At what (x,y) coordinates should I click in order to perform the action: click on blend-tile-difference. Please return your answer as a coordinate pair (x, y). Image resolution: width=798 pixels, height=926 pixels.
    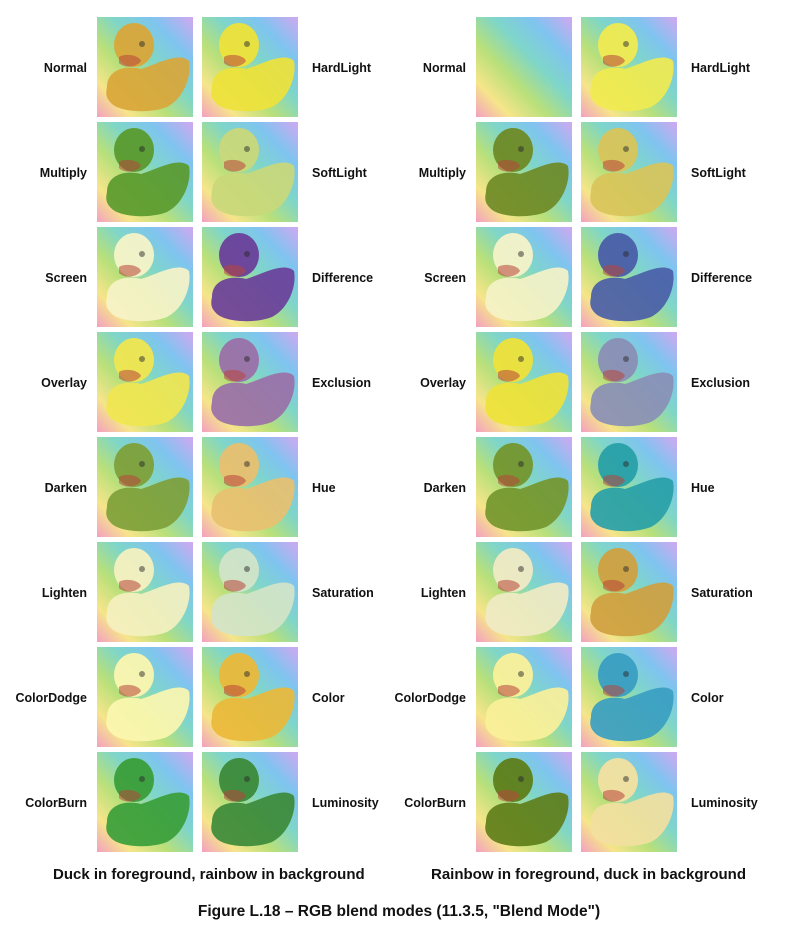
    Looking at the image, I should click on (629, 277).